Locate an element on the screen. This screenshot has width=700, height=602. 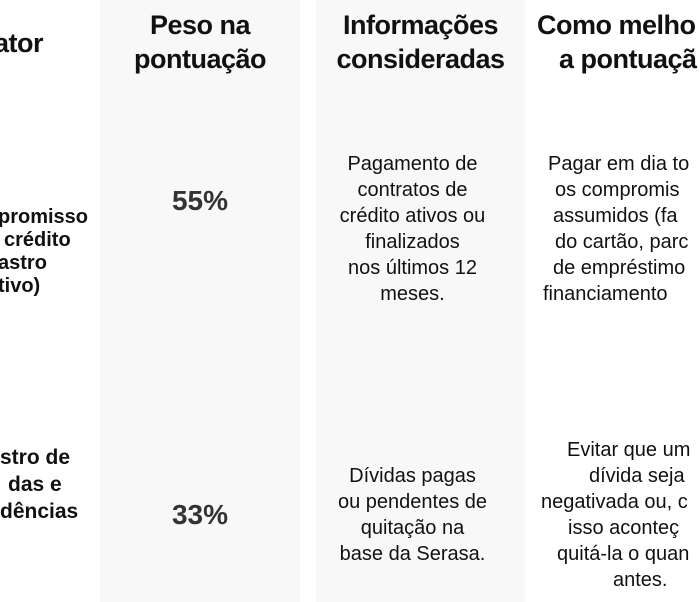
header-factor: ator is located at coordinates (22, 43).